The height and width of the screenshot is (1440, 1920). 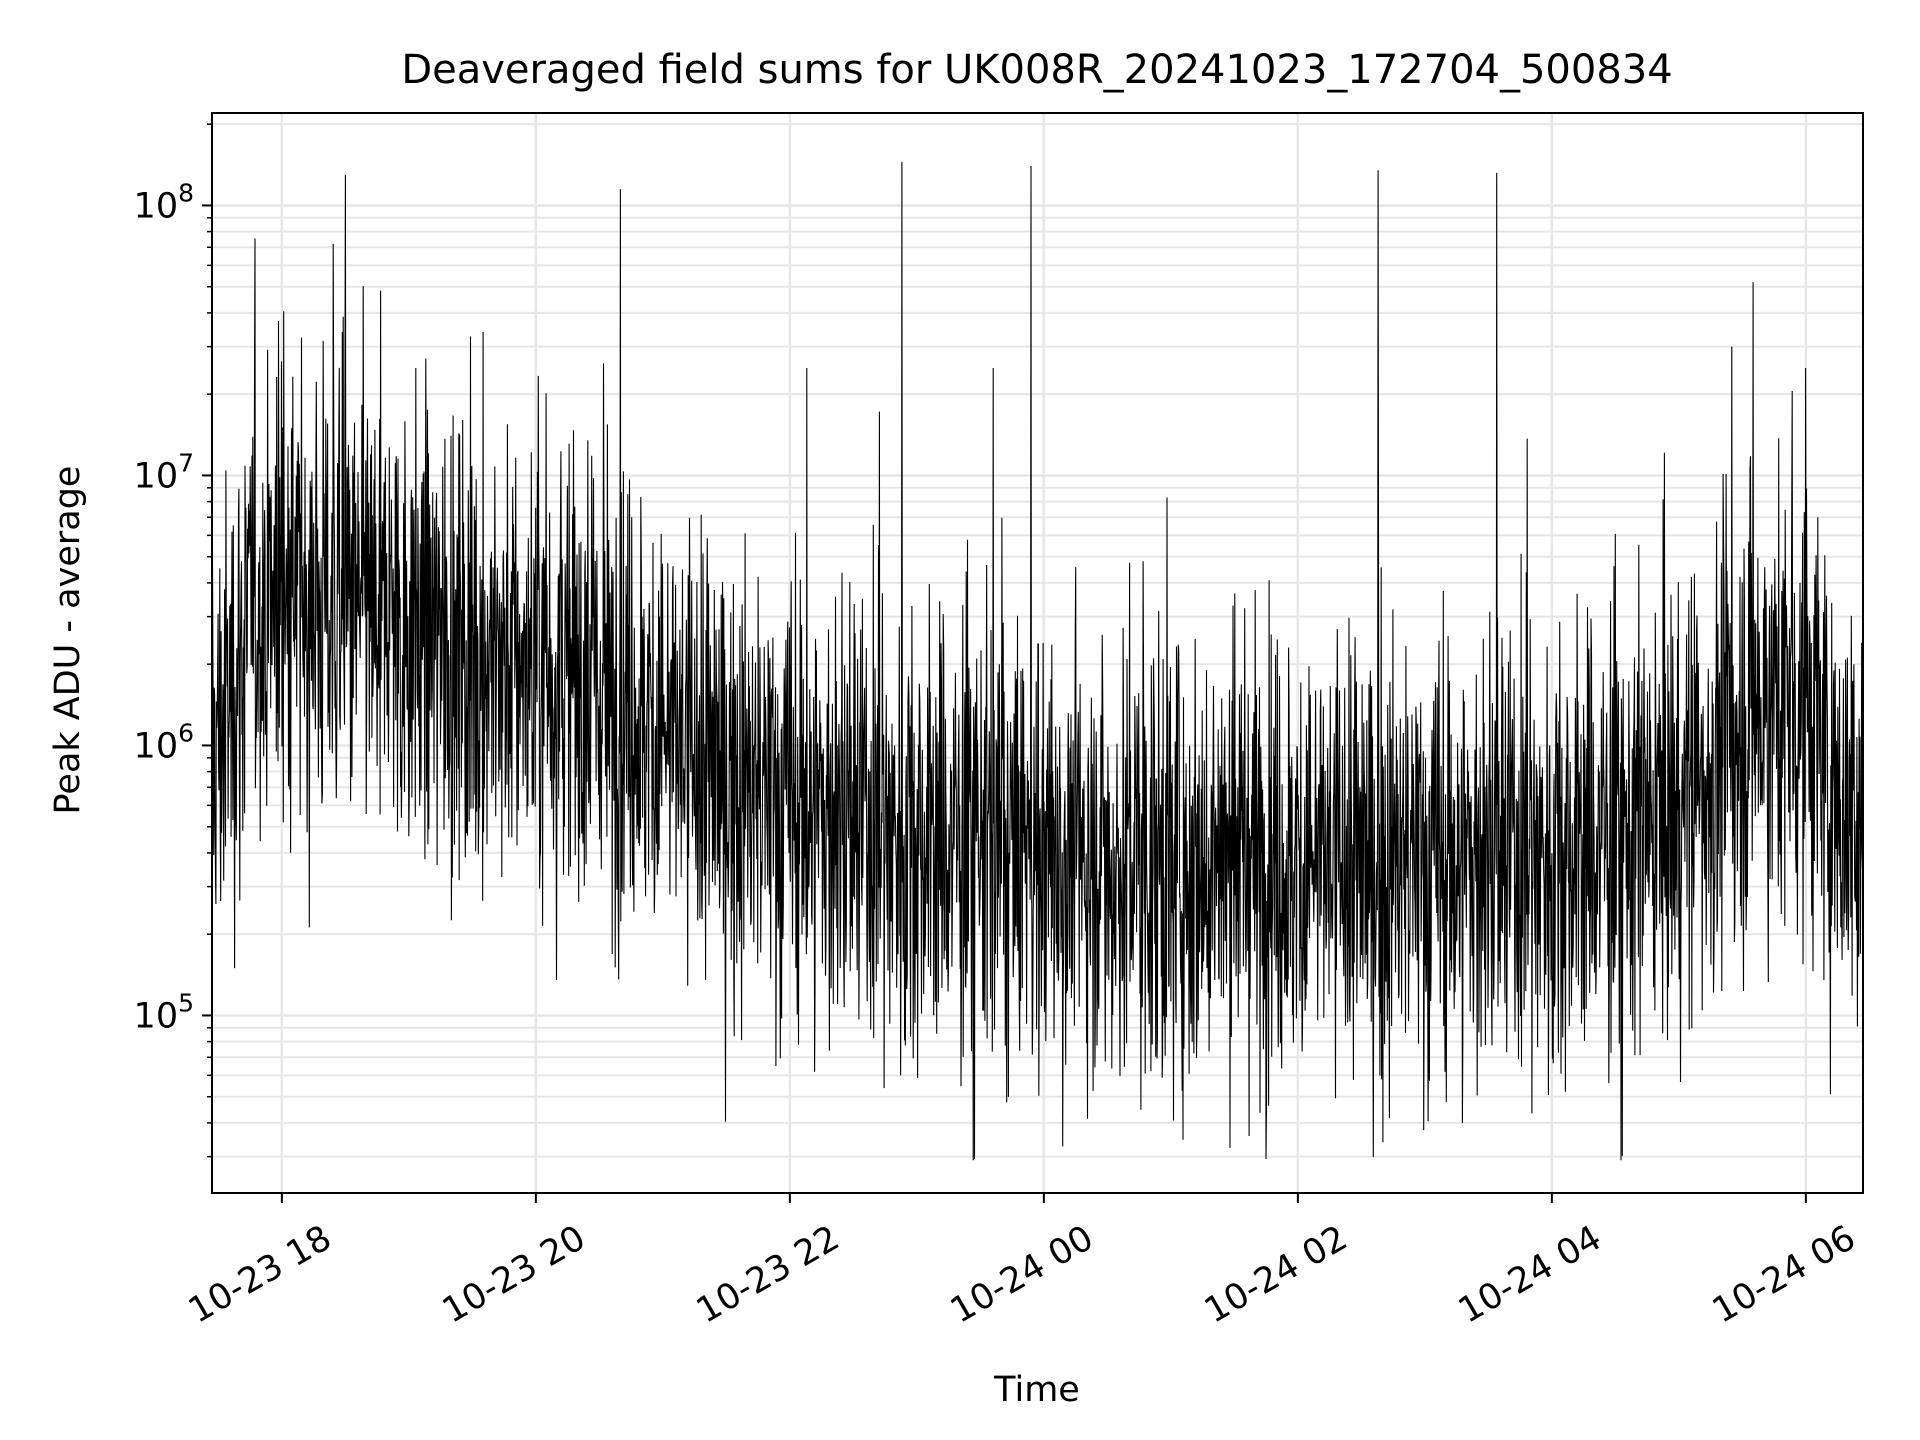 I want to click on y-tick-exponent: 7, so click(x=186, y=462).